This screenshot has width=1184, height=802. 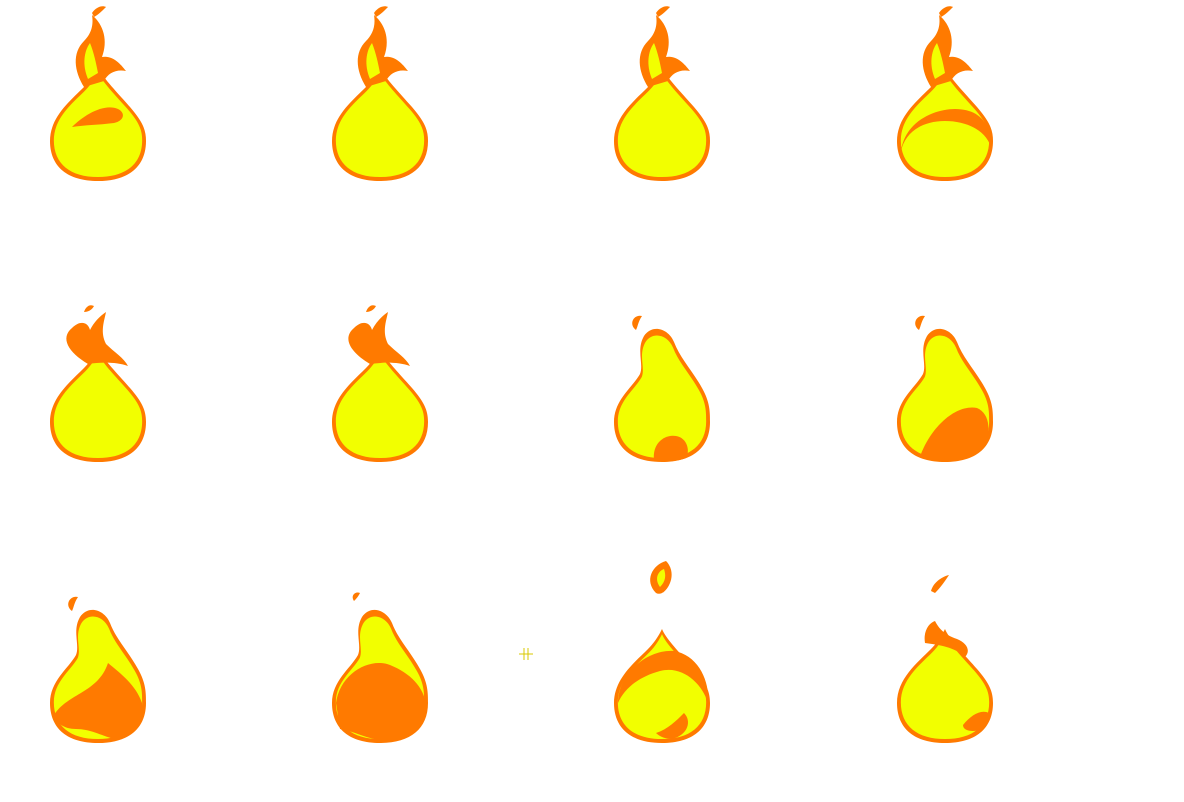 What do you see at coordinates (97, 117) in the screenshot?
I see `flame-swirl` at bounding box center [97, 117].